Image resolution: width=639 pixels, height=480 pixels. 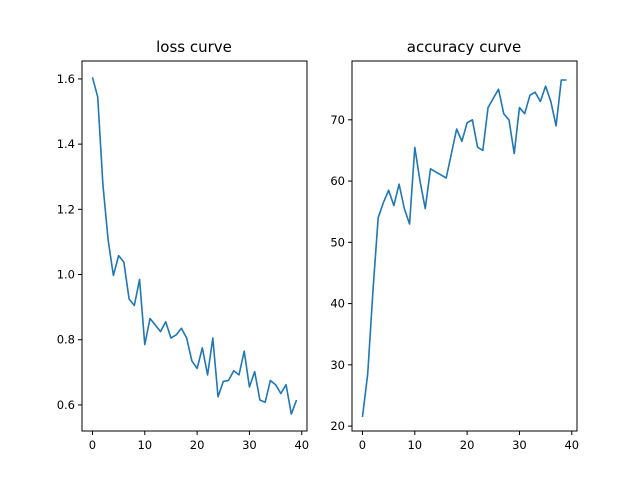 I want to click on y-tick-label: 0.6, so click(x=66, y=405).